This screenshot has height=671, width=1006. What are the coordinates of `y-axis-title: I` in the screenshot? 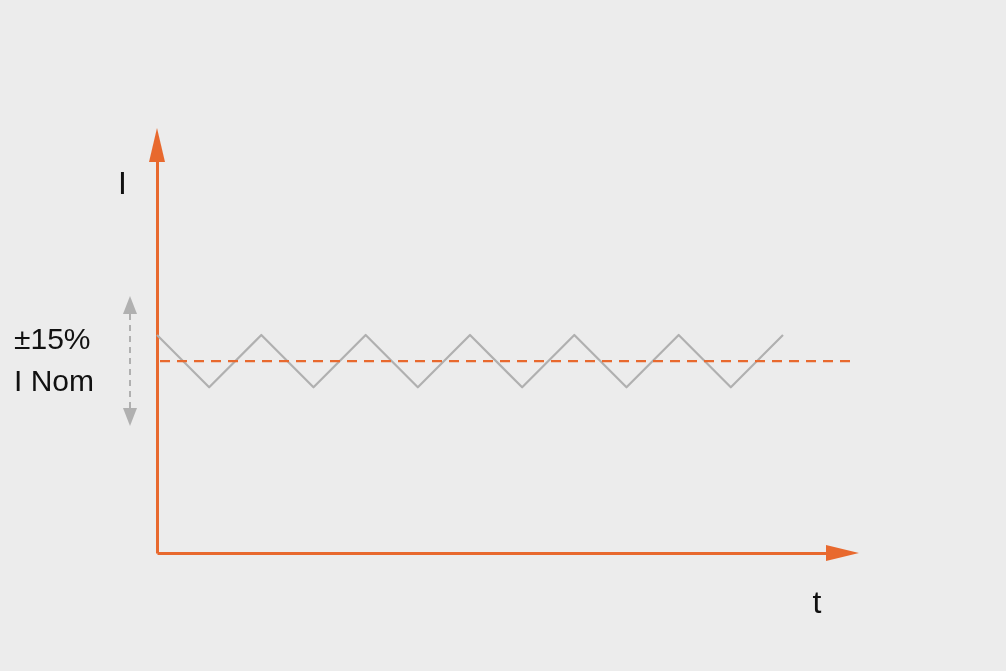 It's located at (122, 182).